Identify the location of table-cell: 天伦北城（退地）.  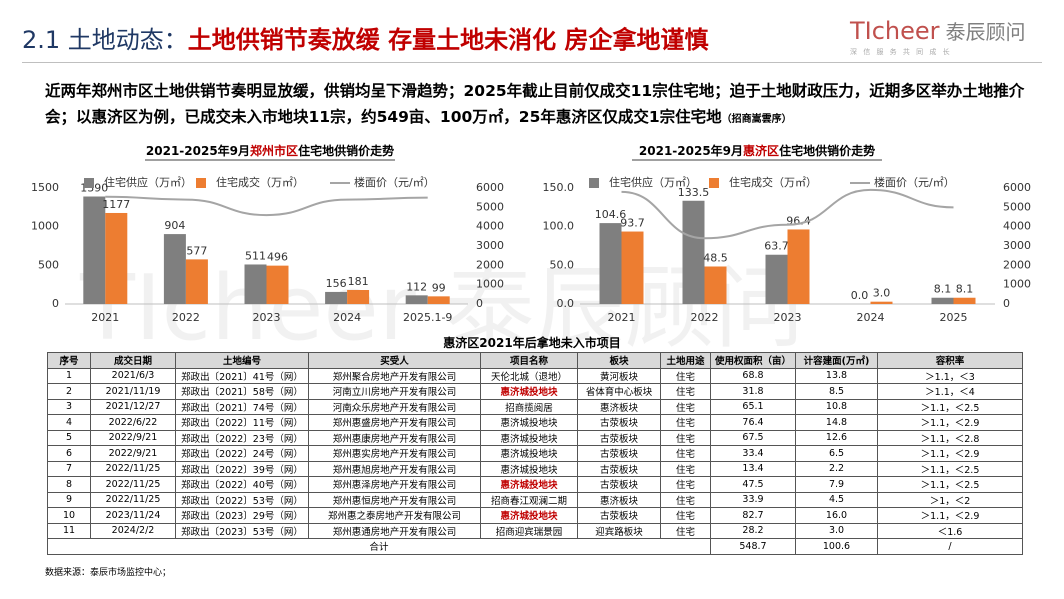
(529, 375).